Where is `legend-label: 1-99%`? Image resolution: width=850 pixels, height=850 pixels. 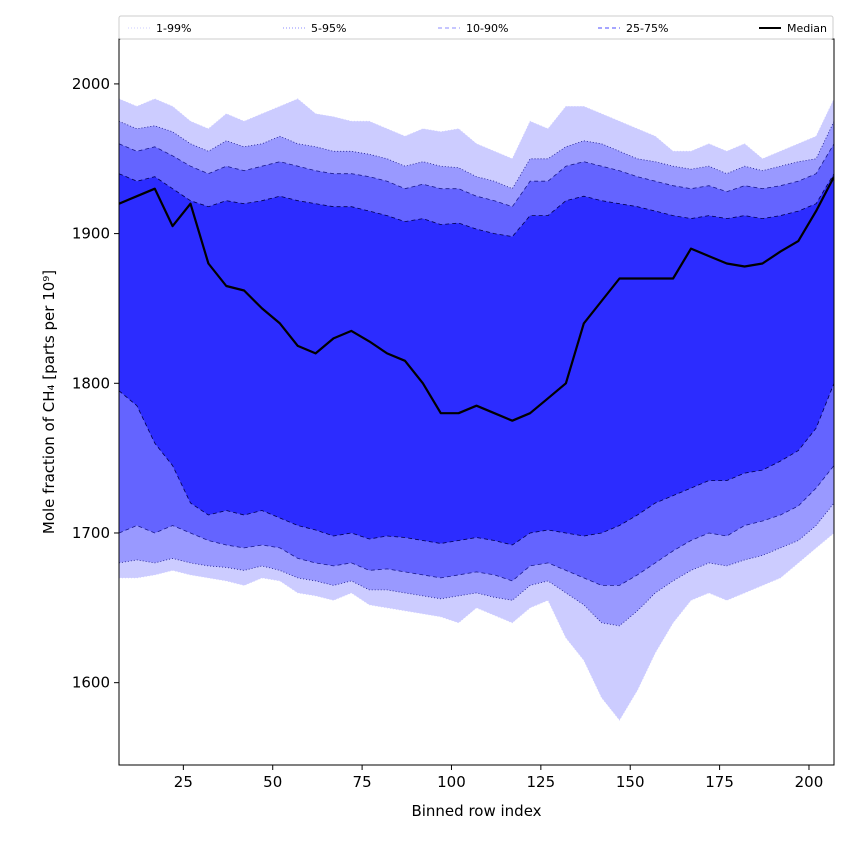 legend-label: 1-99% is located at coordinates (173, 28).